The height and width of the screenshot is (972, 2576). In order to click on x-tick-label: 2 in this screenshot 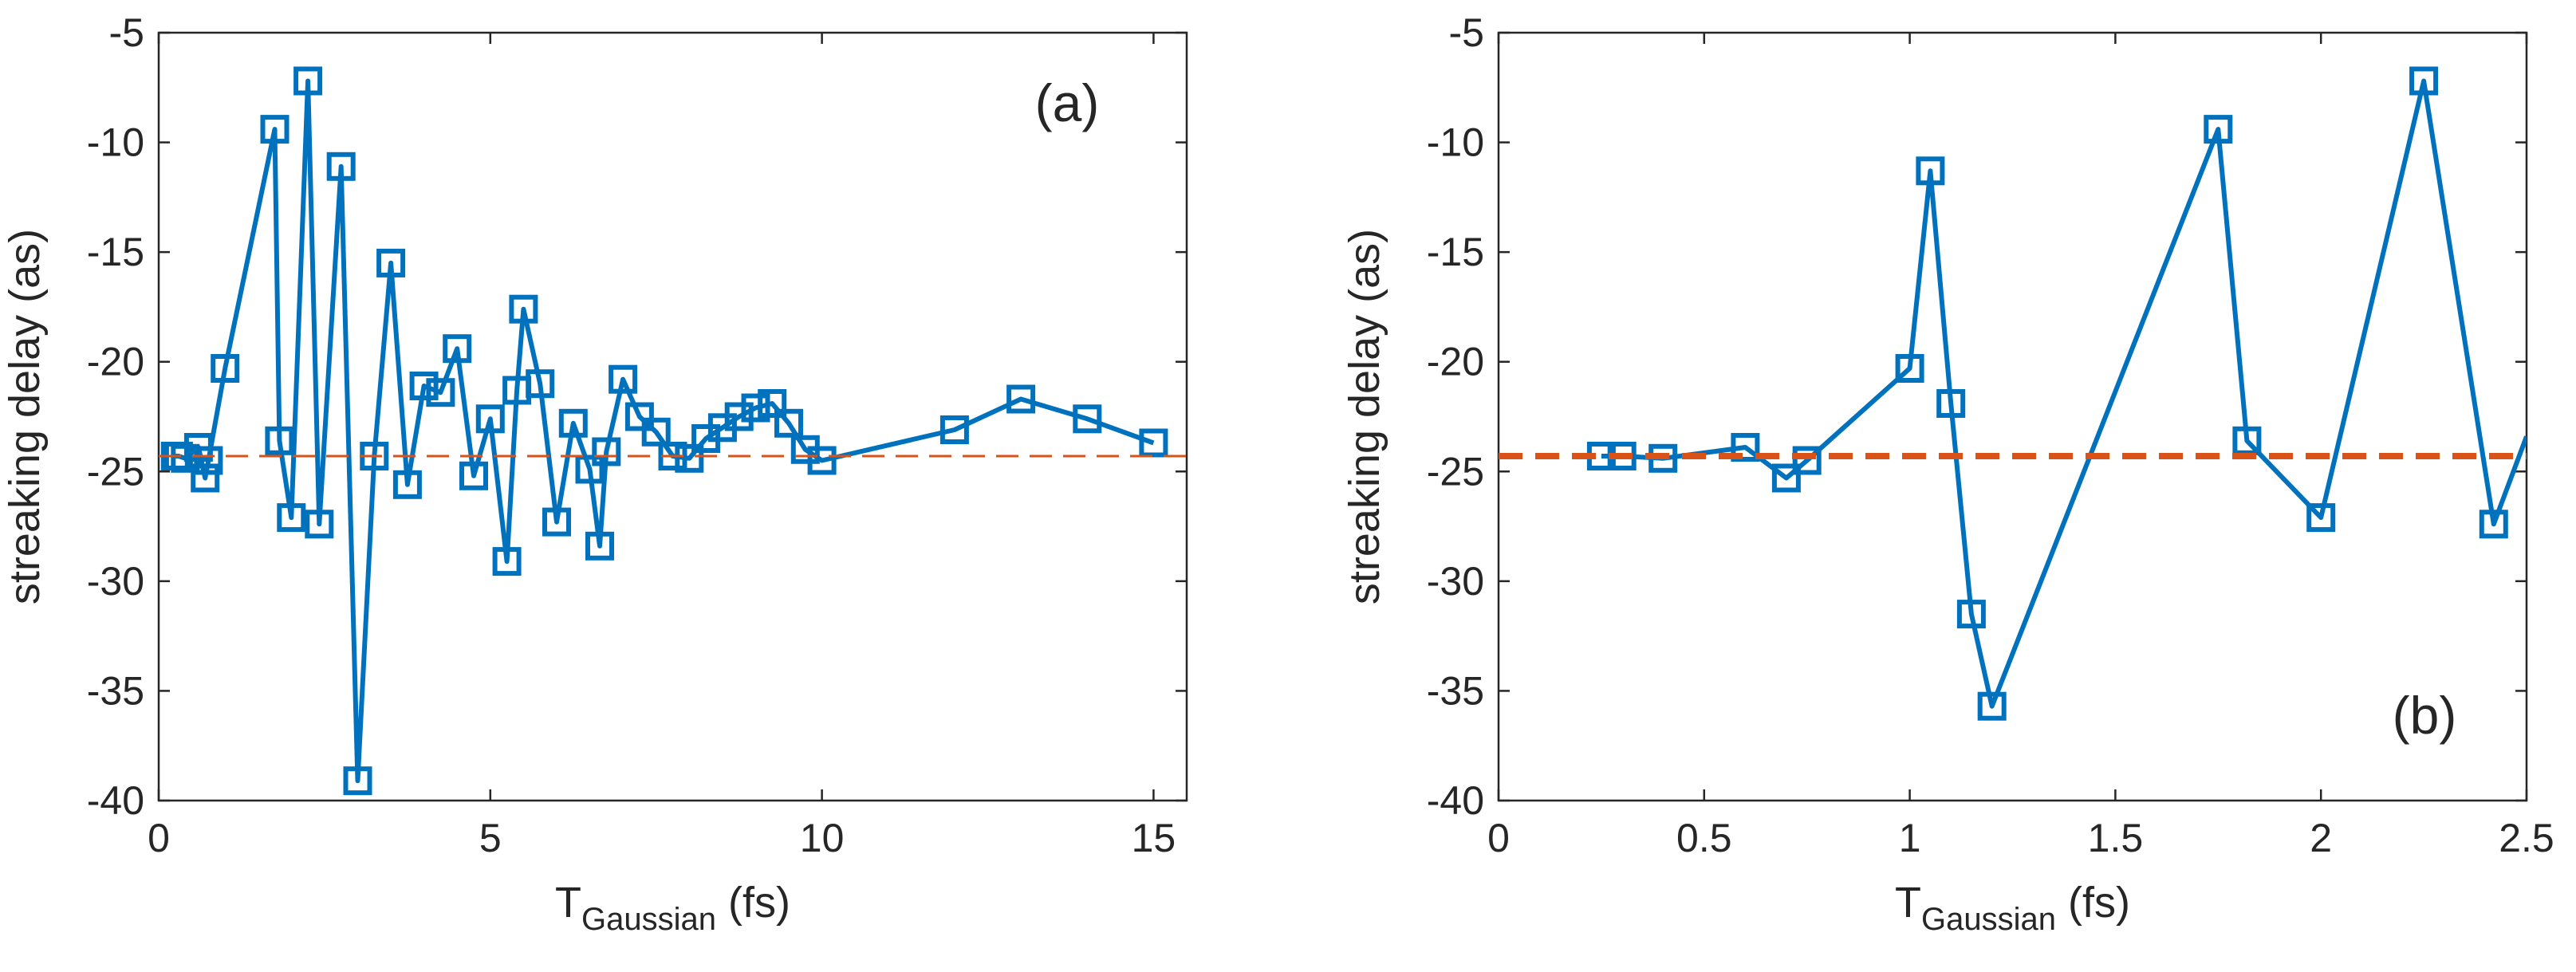, I will do `click(2321, 838)`.